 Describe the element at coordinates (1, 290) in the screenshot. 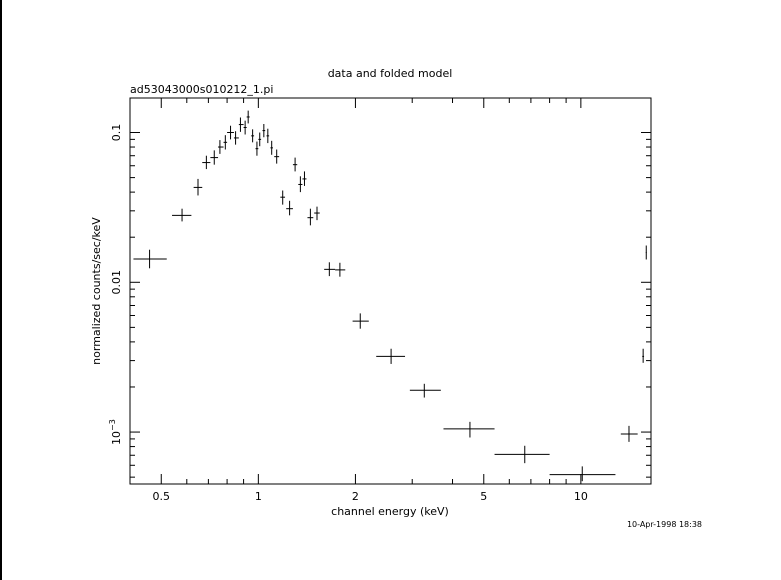

I see `window-left-border` at that location.